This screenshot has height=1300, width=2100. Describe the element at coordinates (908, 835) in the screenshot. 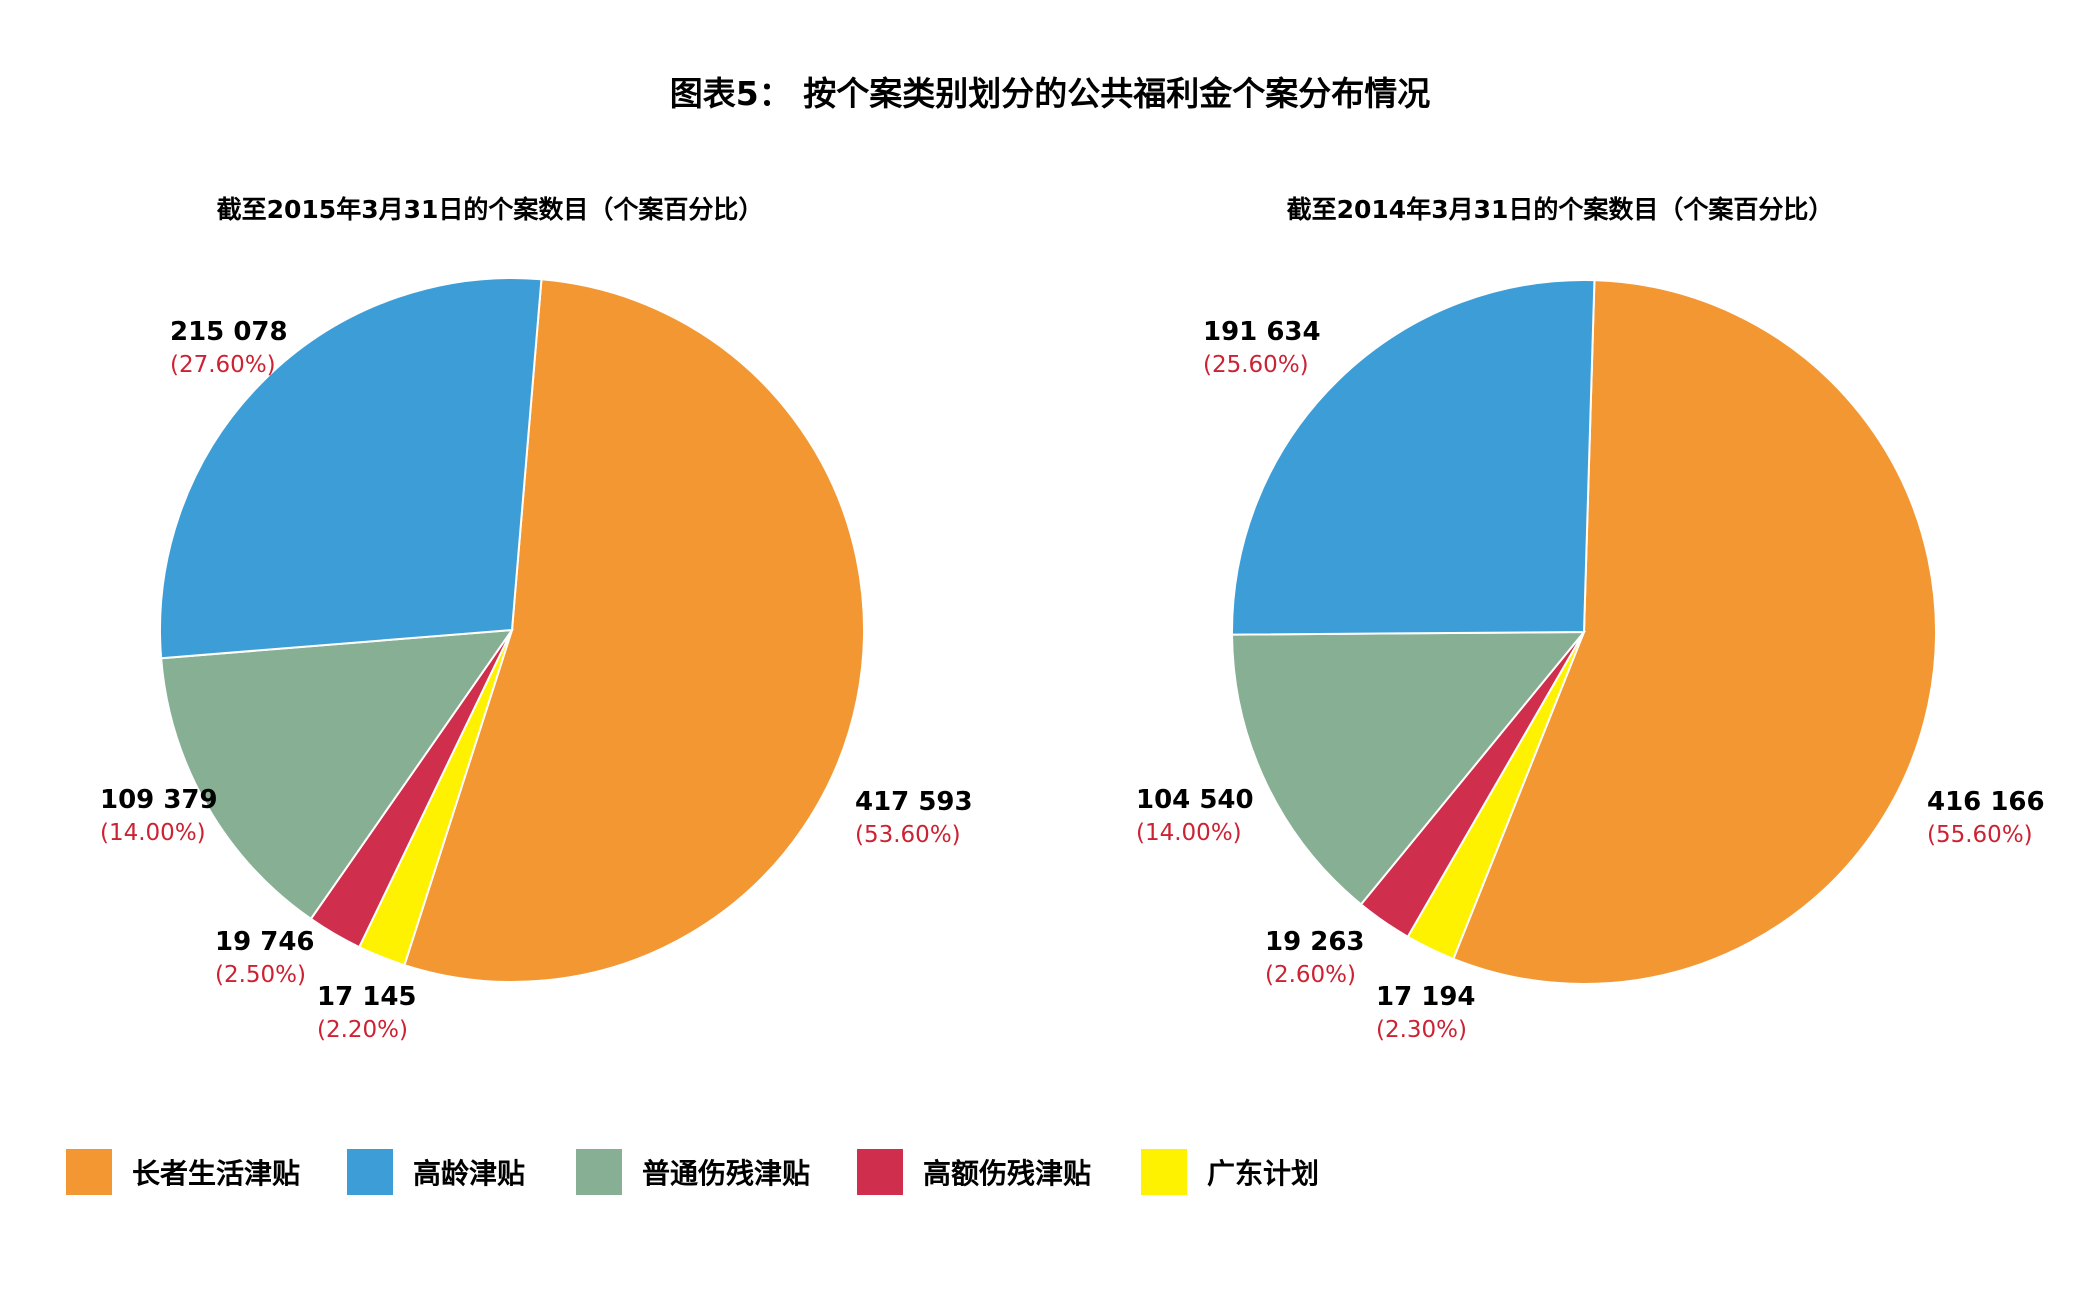

I see `pie-2015-percent-label-elderly-living-allowance: (53.60%)` at that location.